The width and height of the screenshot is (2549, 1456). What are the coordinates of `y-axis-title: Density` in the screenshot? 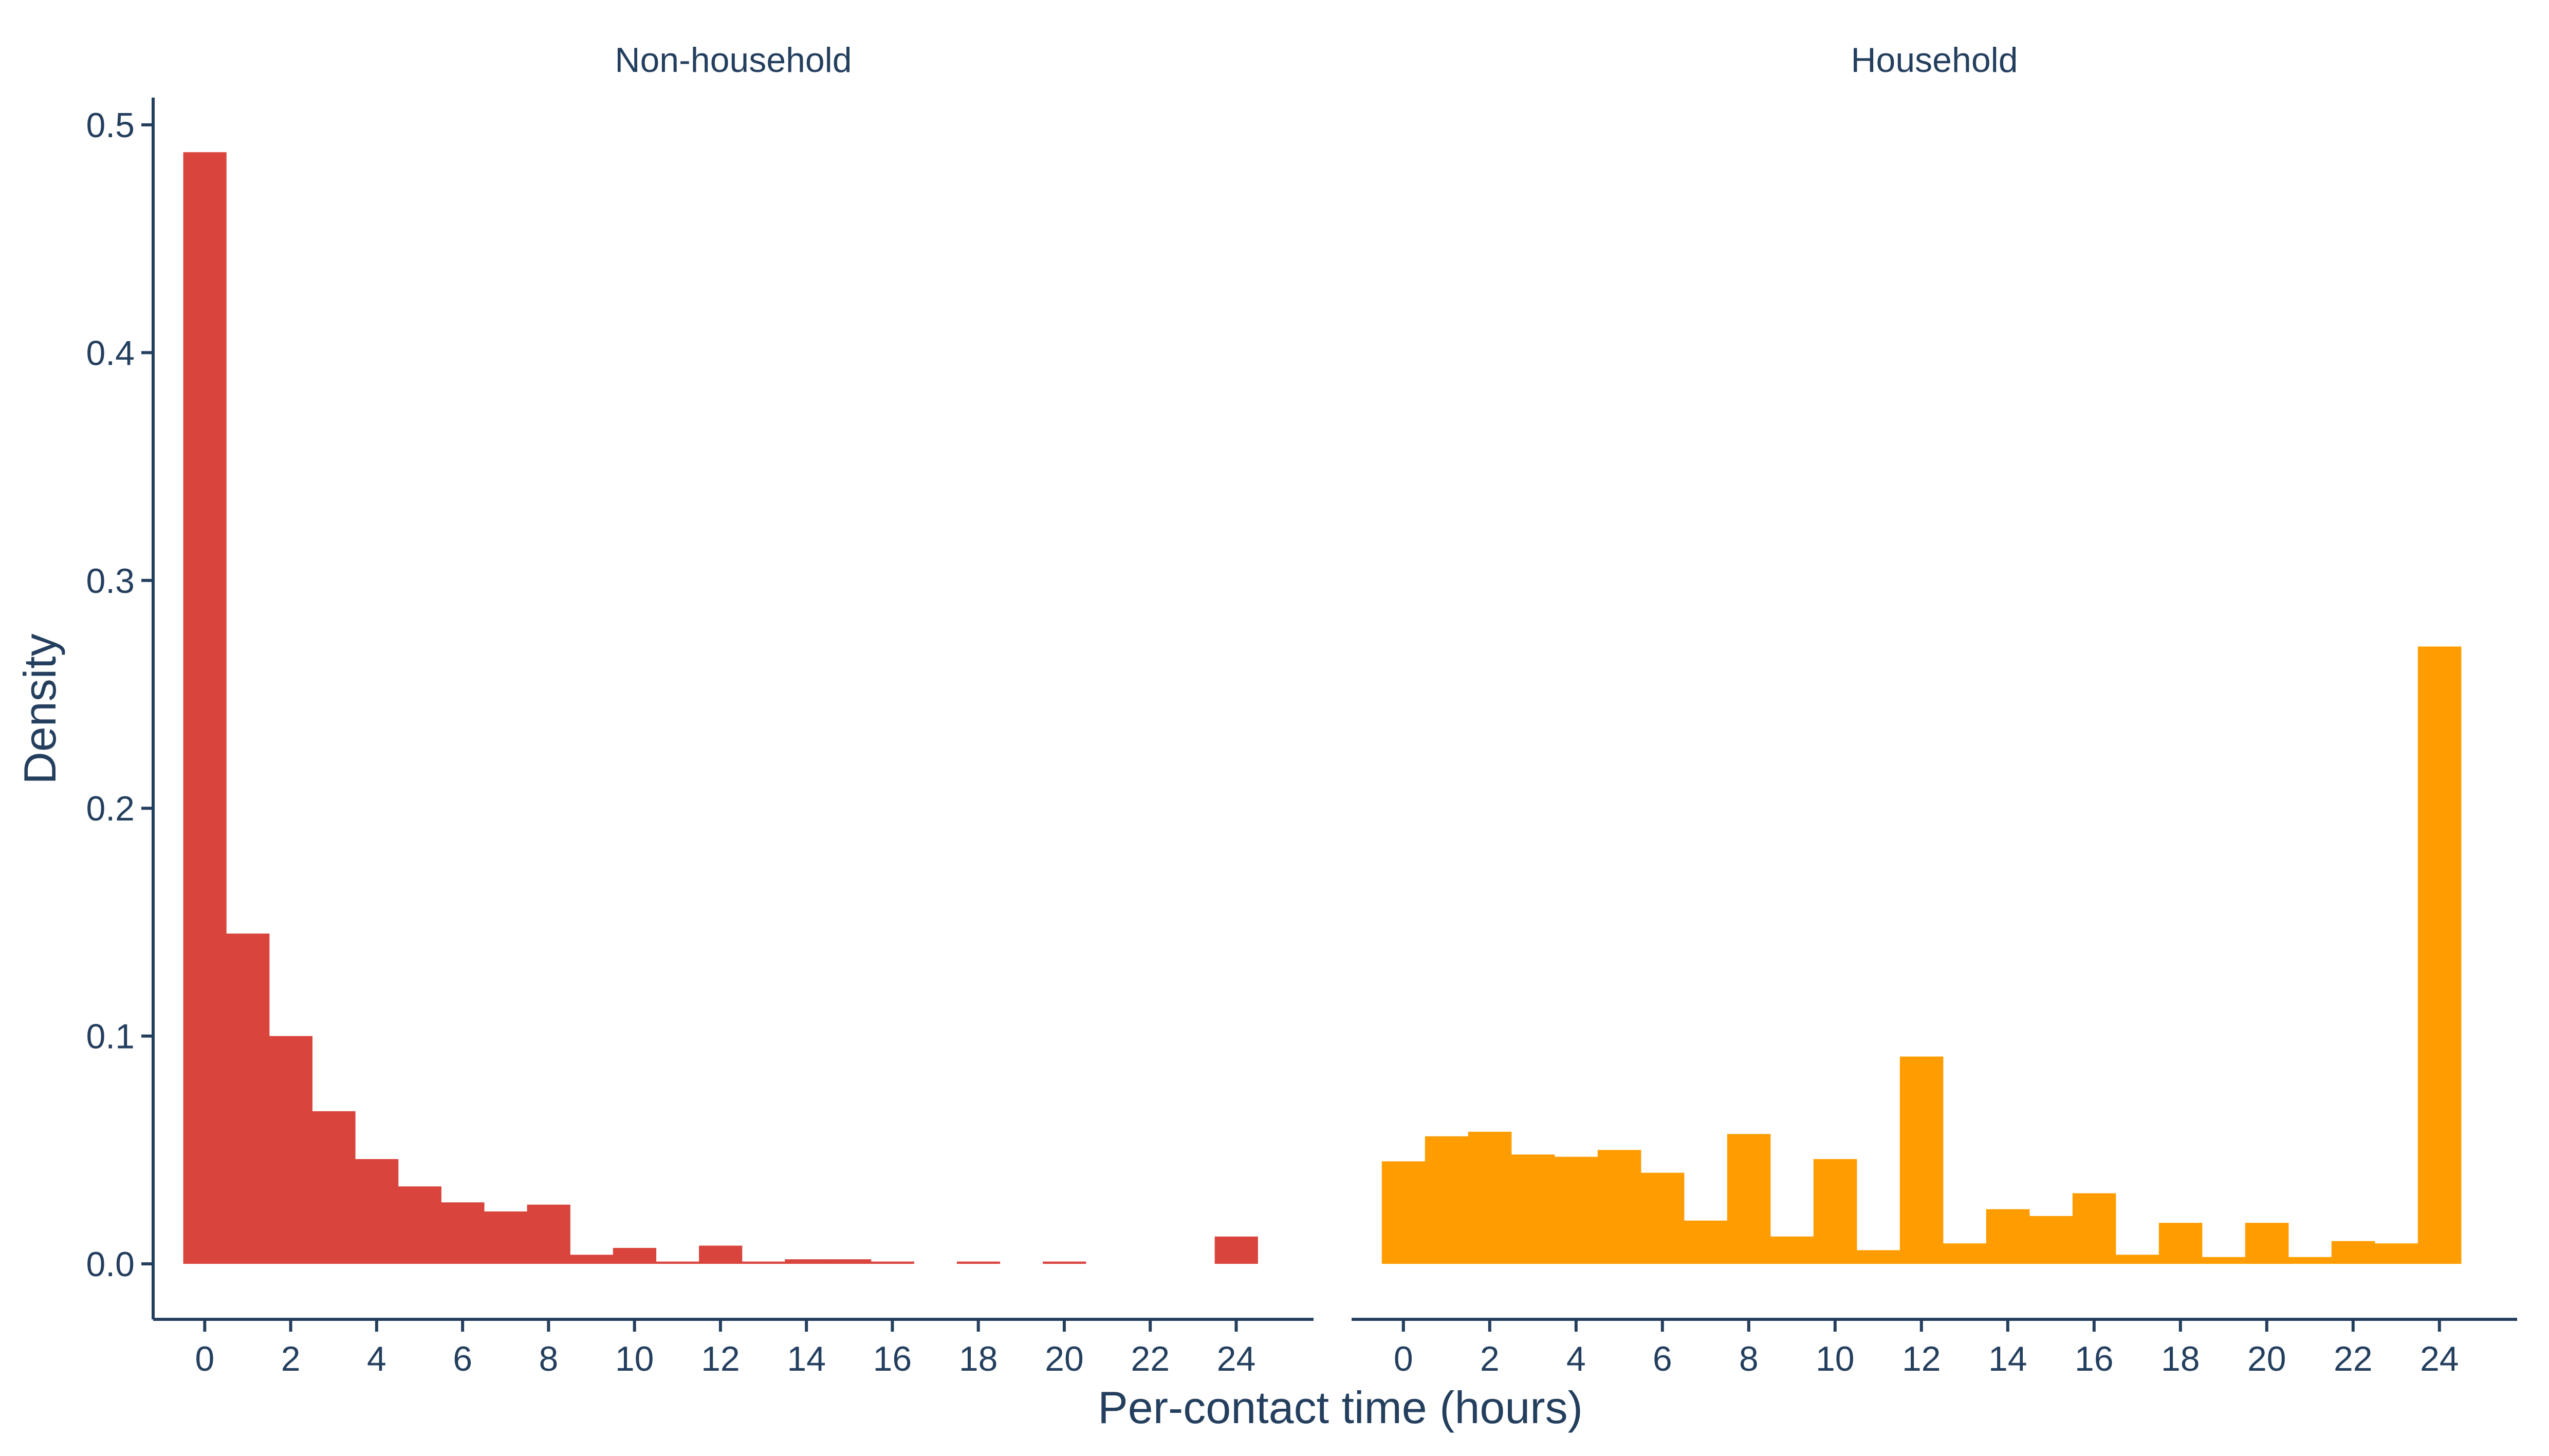 It's located at (39, 708).